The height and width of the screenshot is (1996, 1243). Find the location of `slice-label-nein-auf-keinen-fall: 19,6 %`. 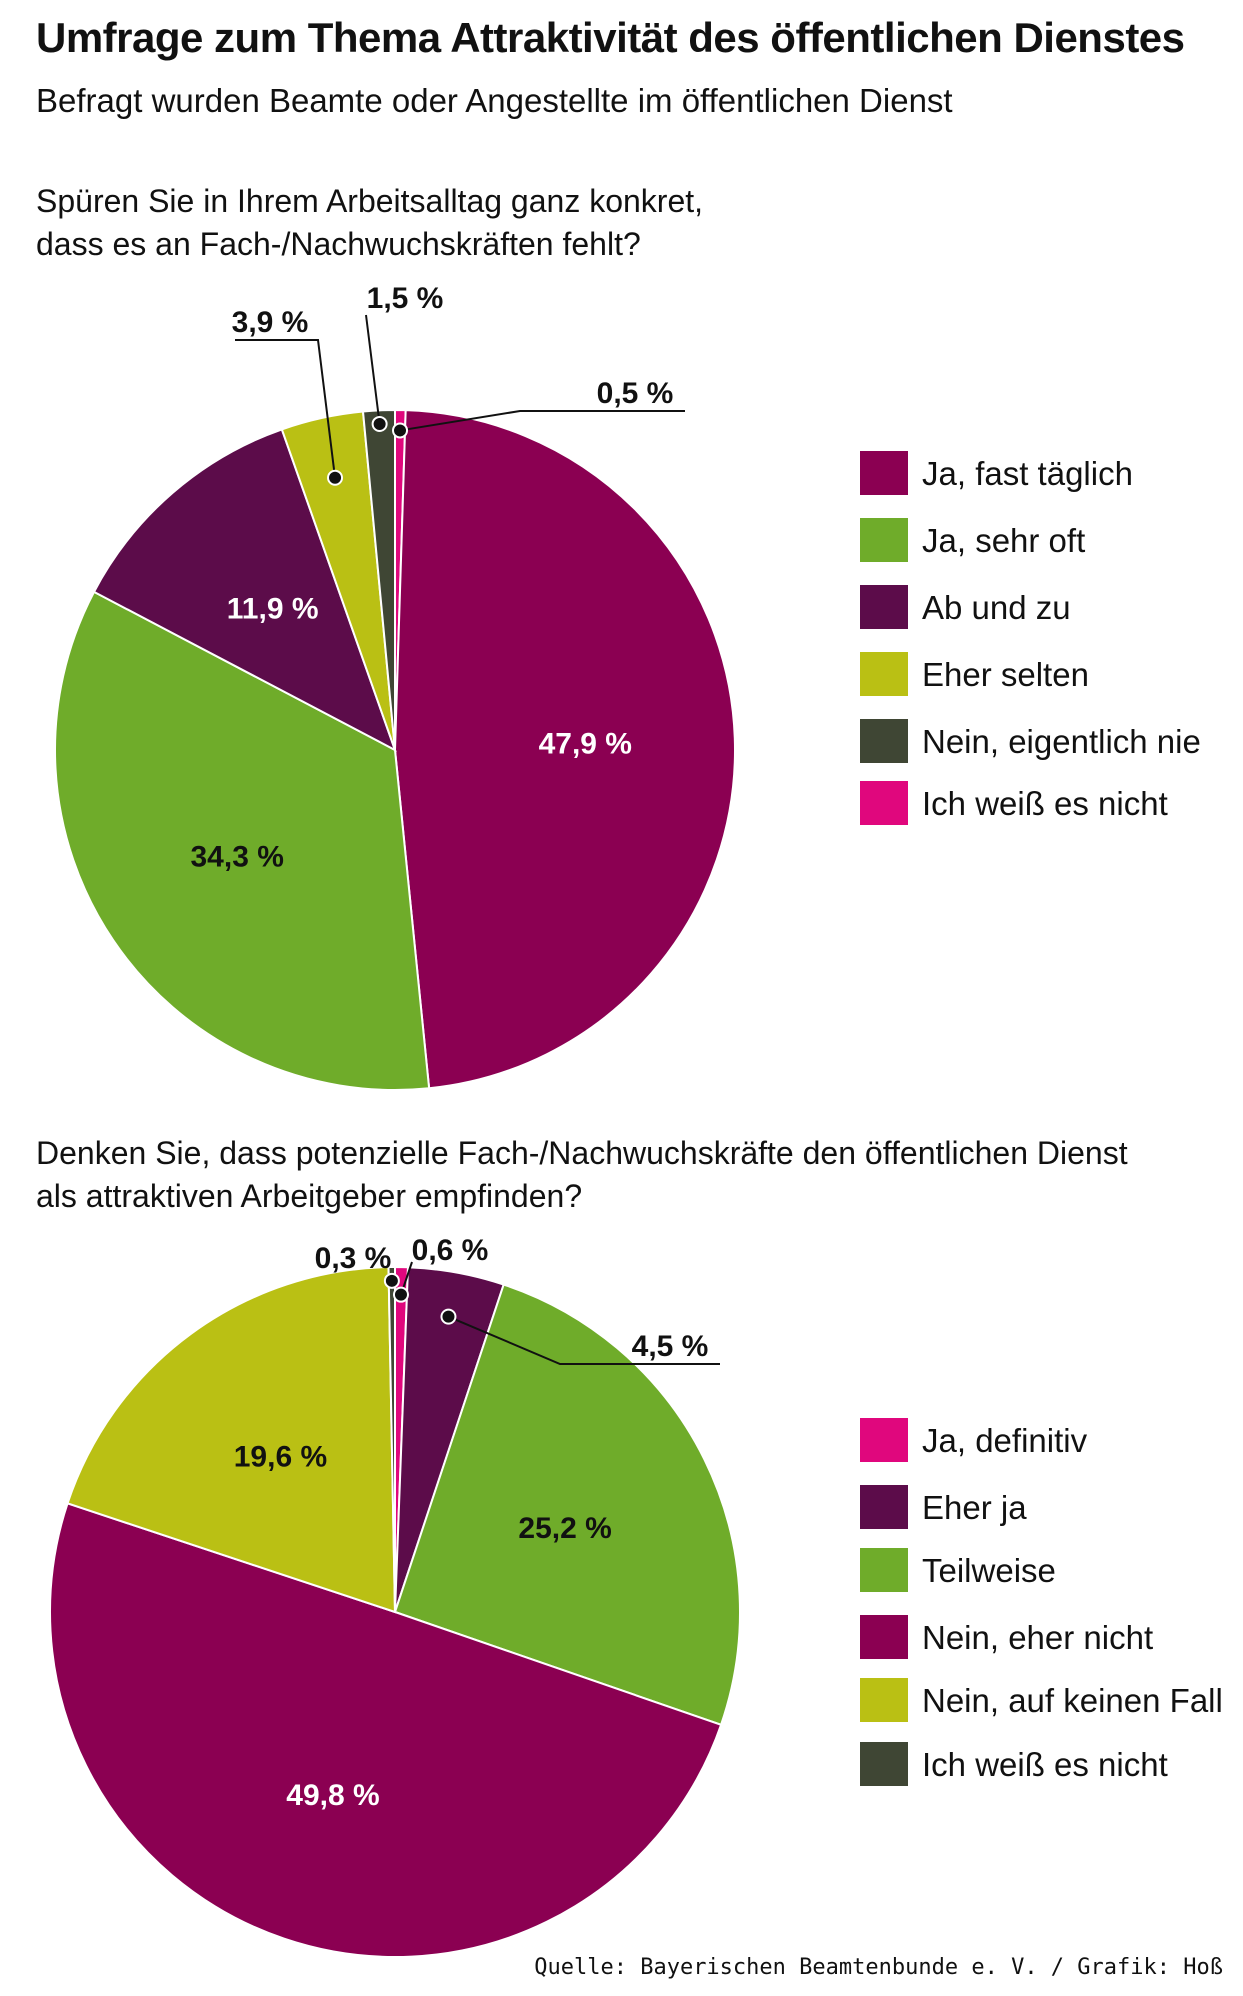

slice-label-nein-auf-keinen-fall: 19,6 % is located at coordinates (280, 1456).